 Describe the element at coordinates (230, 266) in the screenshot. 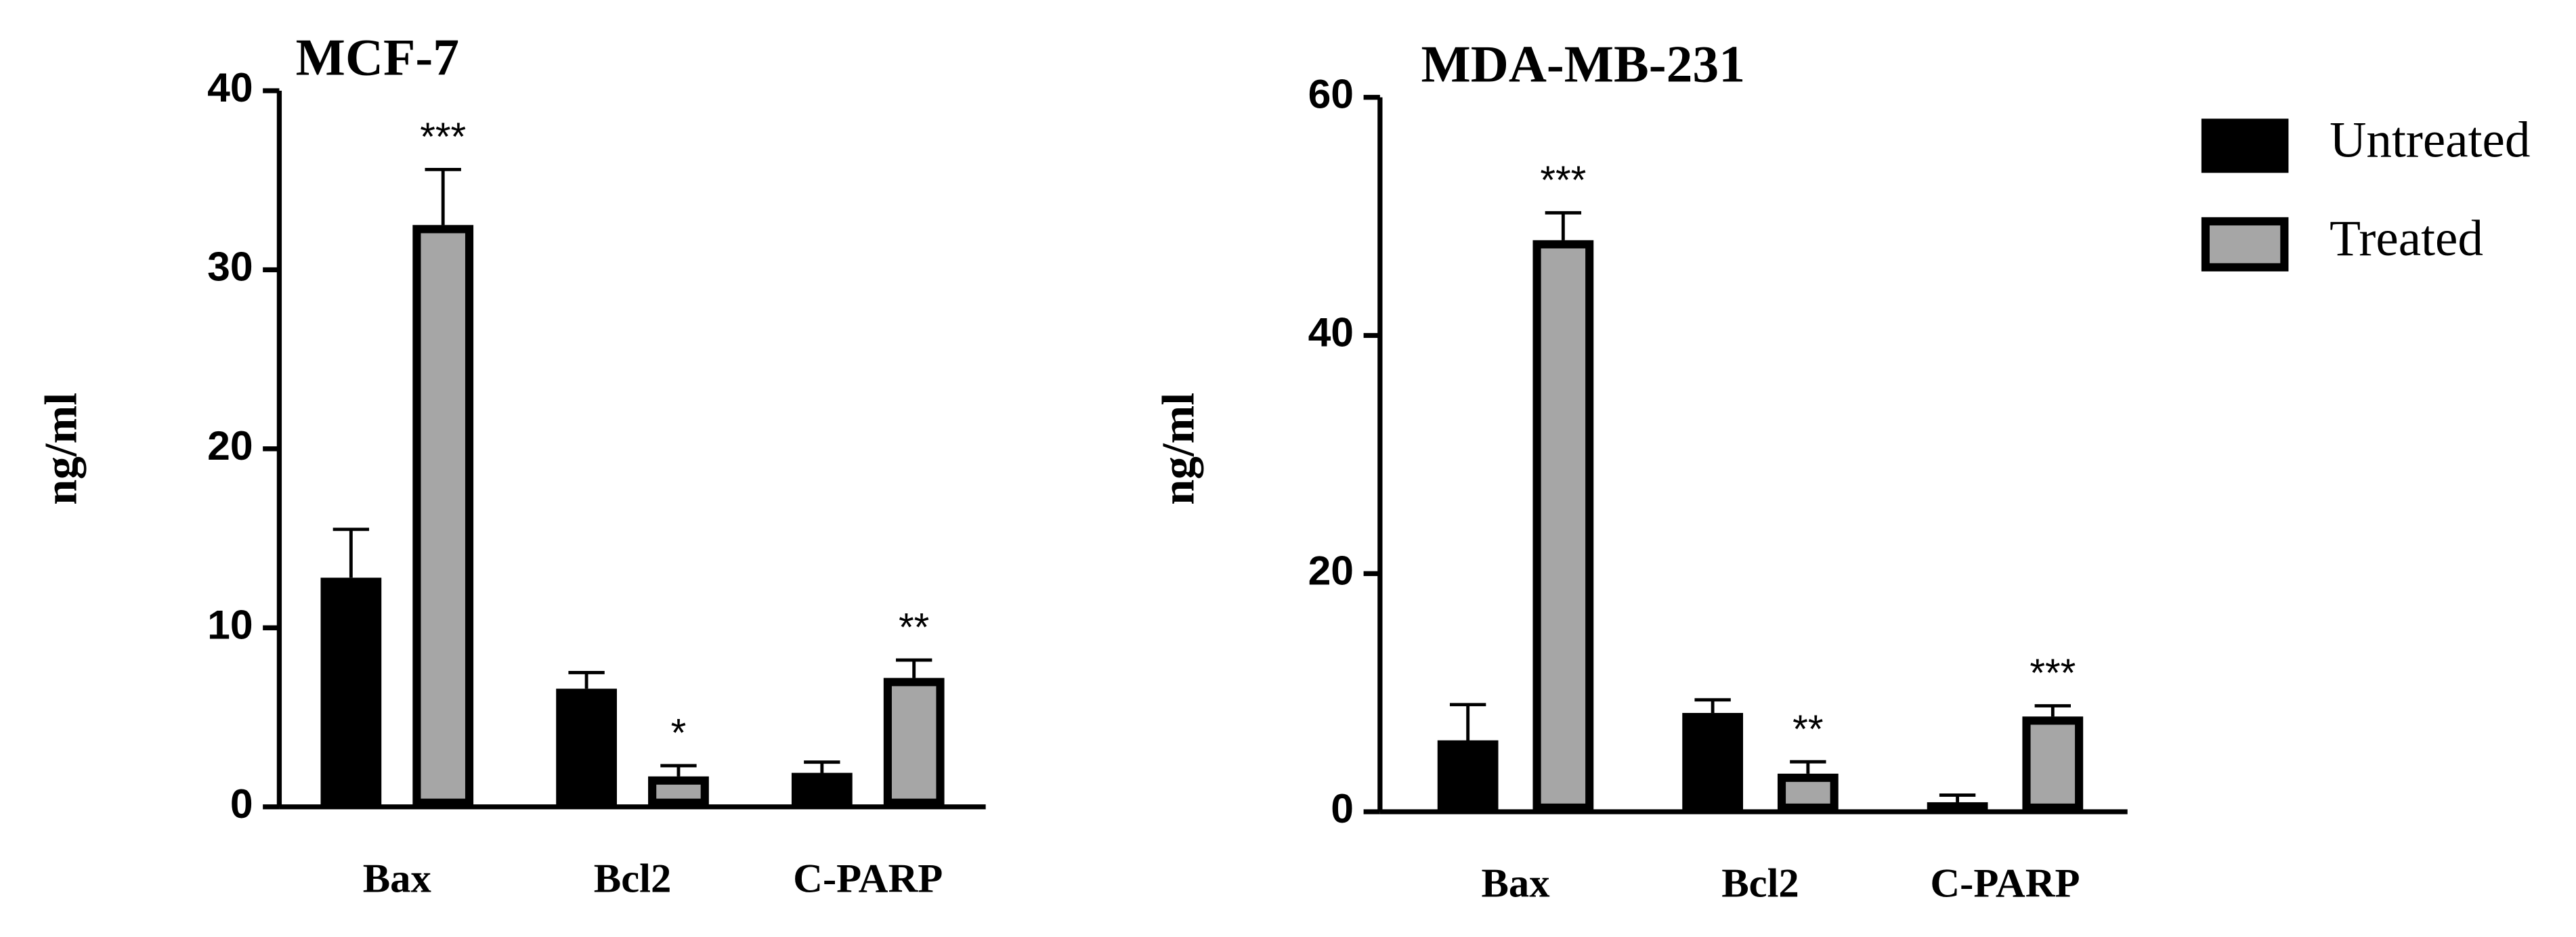

I see `y-tick-label: 30` at that location.